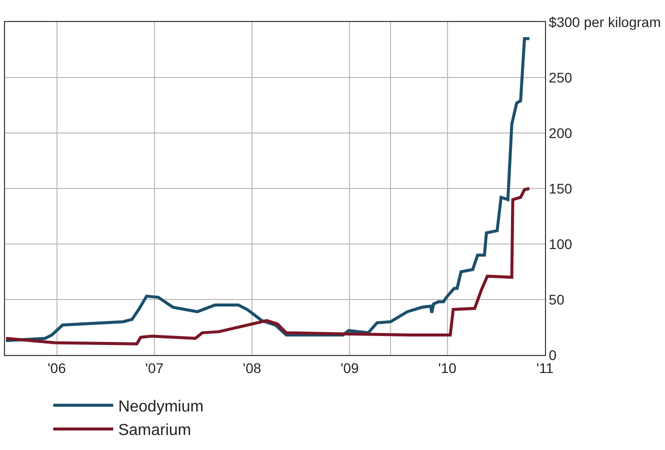 This screenshot has height=450, width=665. Describe the element at coordinates (560, 188) in the screenshot. I see `y-tick-label: 150` at that location.